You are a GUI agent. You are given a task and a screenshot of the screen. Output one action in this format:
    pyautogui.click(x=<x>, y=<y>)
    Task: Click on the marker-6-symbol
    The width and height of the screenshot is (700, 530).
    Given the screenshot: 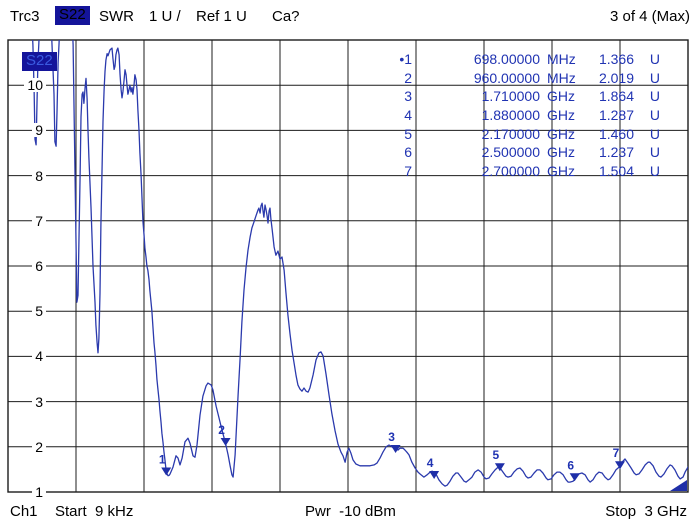 What is the action you would take?
    pyautogui.click(x=574, y=477)
    